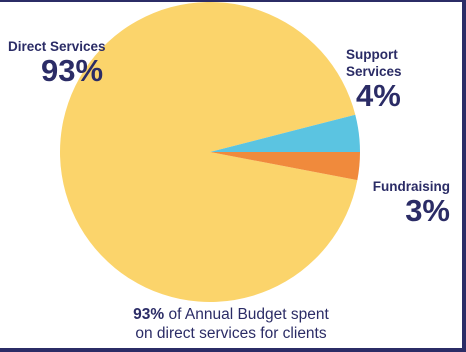 Image resolution: width=466 pixels, height=352 pixels. Describe the element at coordinates (427, 210) in the screenshot. I see `fundraising-percent: 3%` at that location.